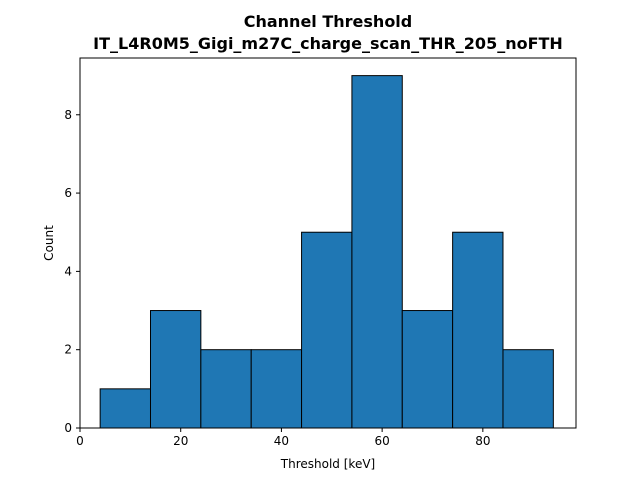 The height and width of the screenshot is (480, 640). I want to click on y-tick-label: 0, so click(68, 428).